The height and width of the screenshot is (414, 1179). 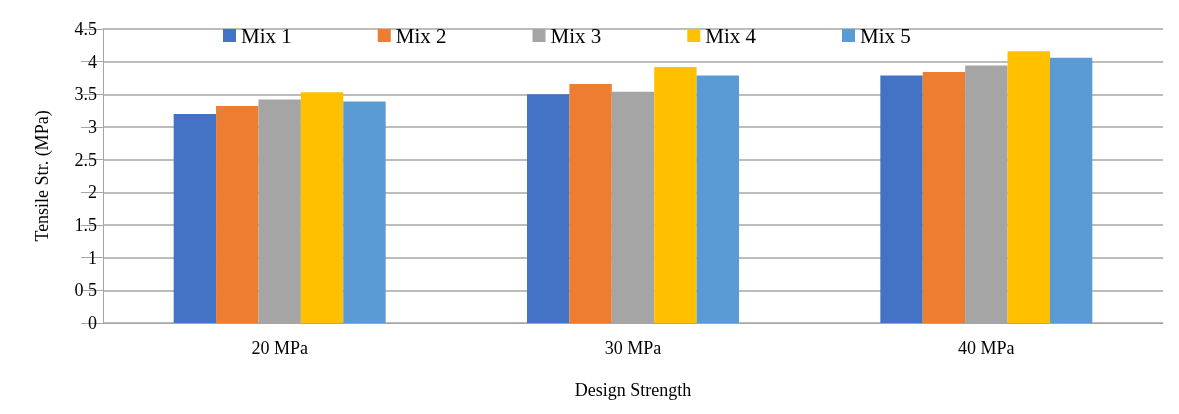 I want to click on y-tick-label: 4.5, so click(x=85, y=29).